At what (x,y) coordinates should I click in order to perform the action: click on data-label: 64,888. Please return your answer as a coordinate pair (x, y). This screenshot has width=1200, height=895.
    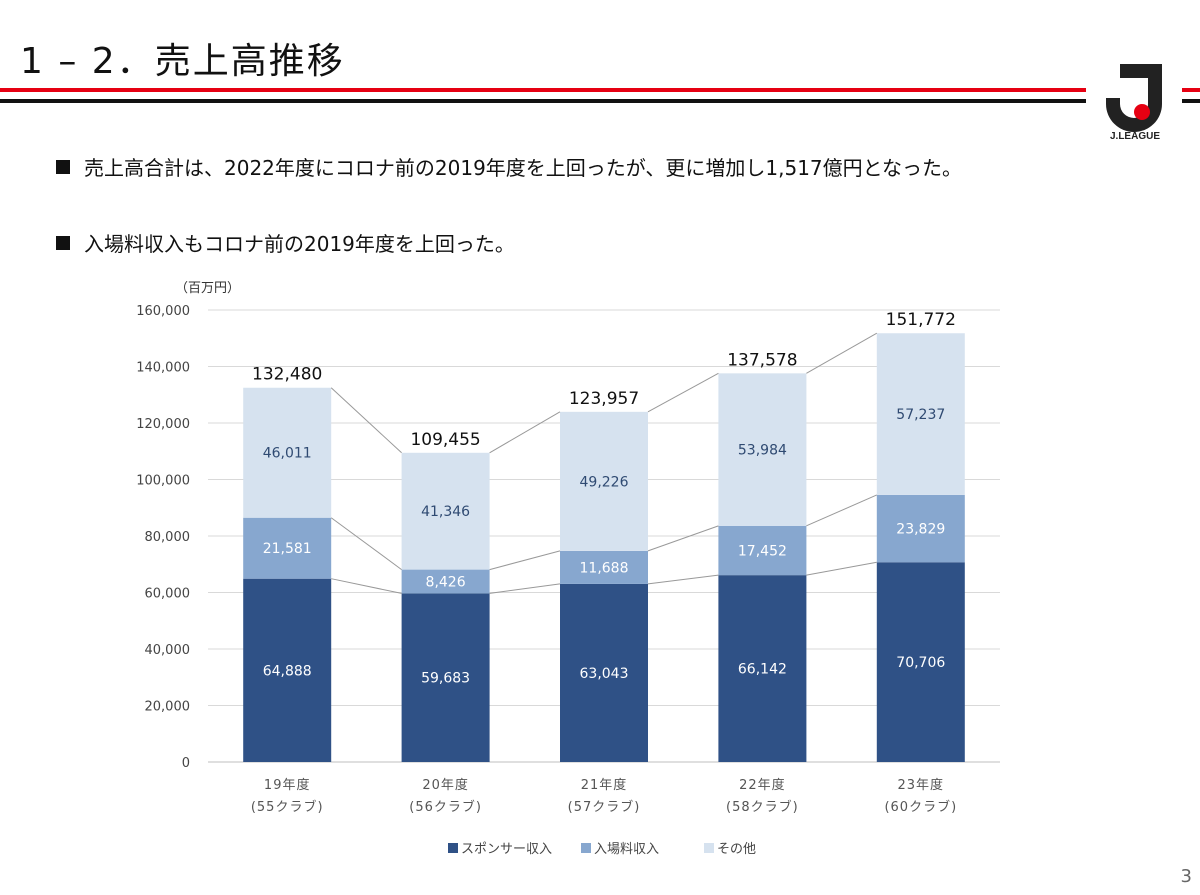
    Looking at the image, I should click on (287, 671).